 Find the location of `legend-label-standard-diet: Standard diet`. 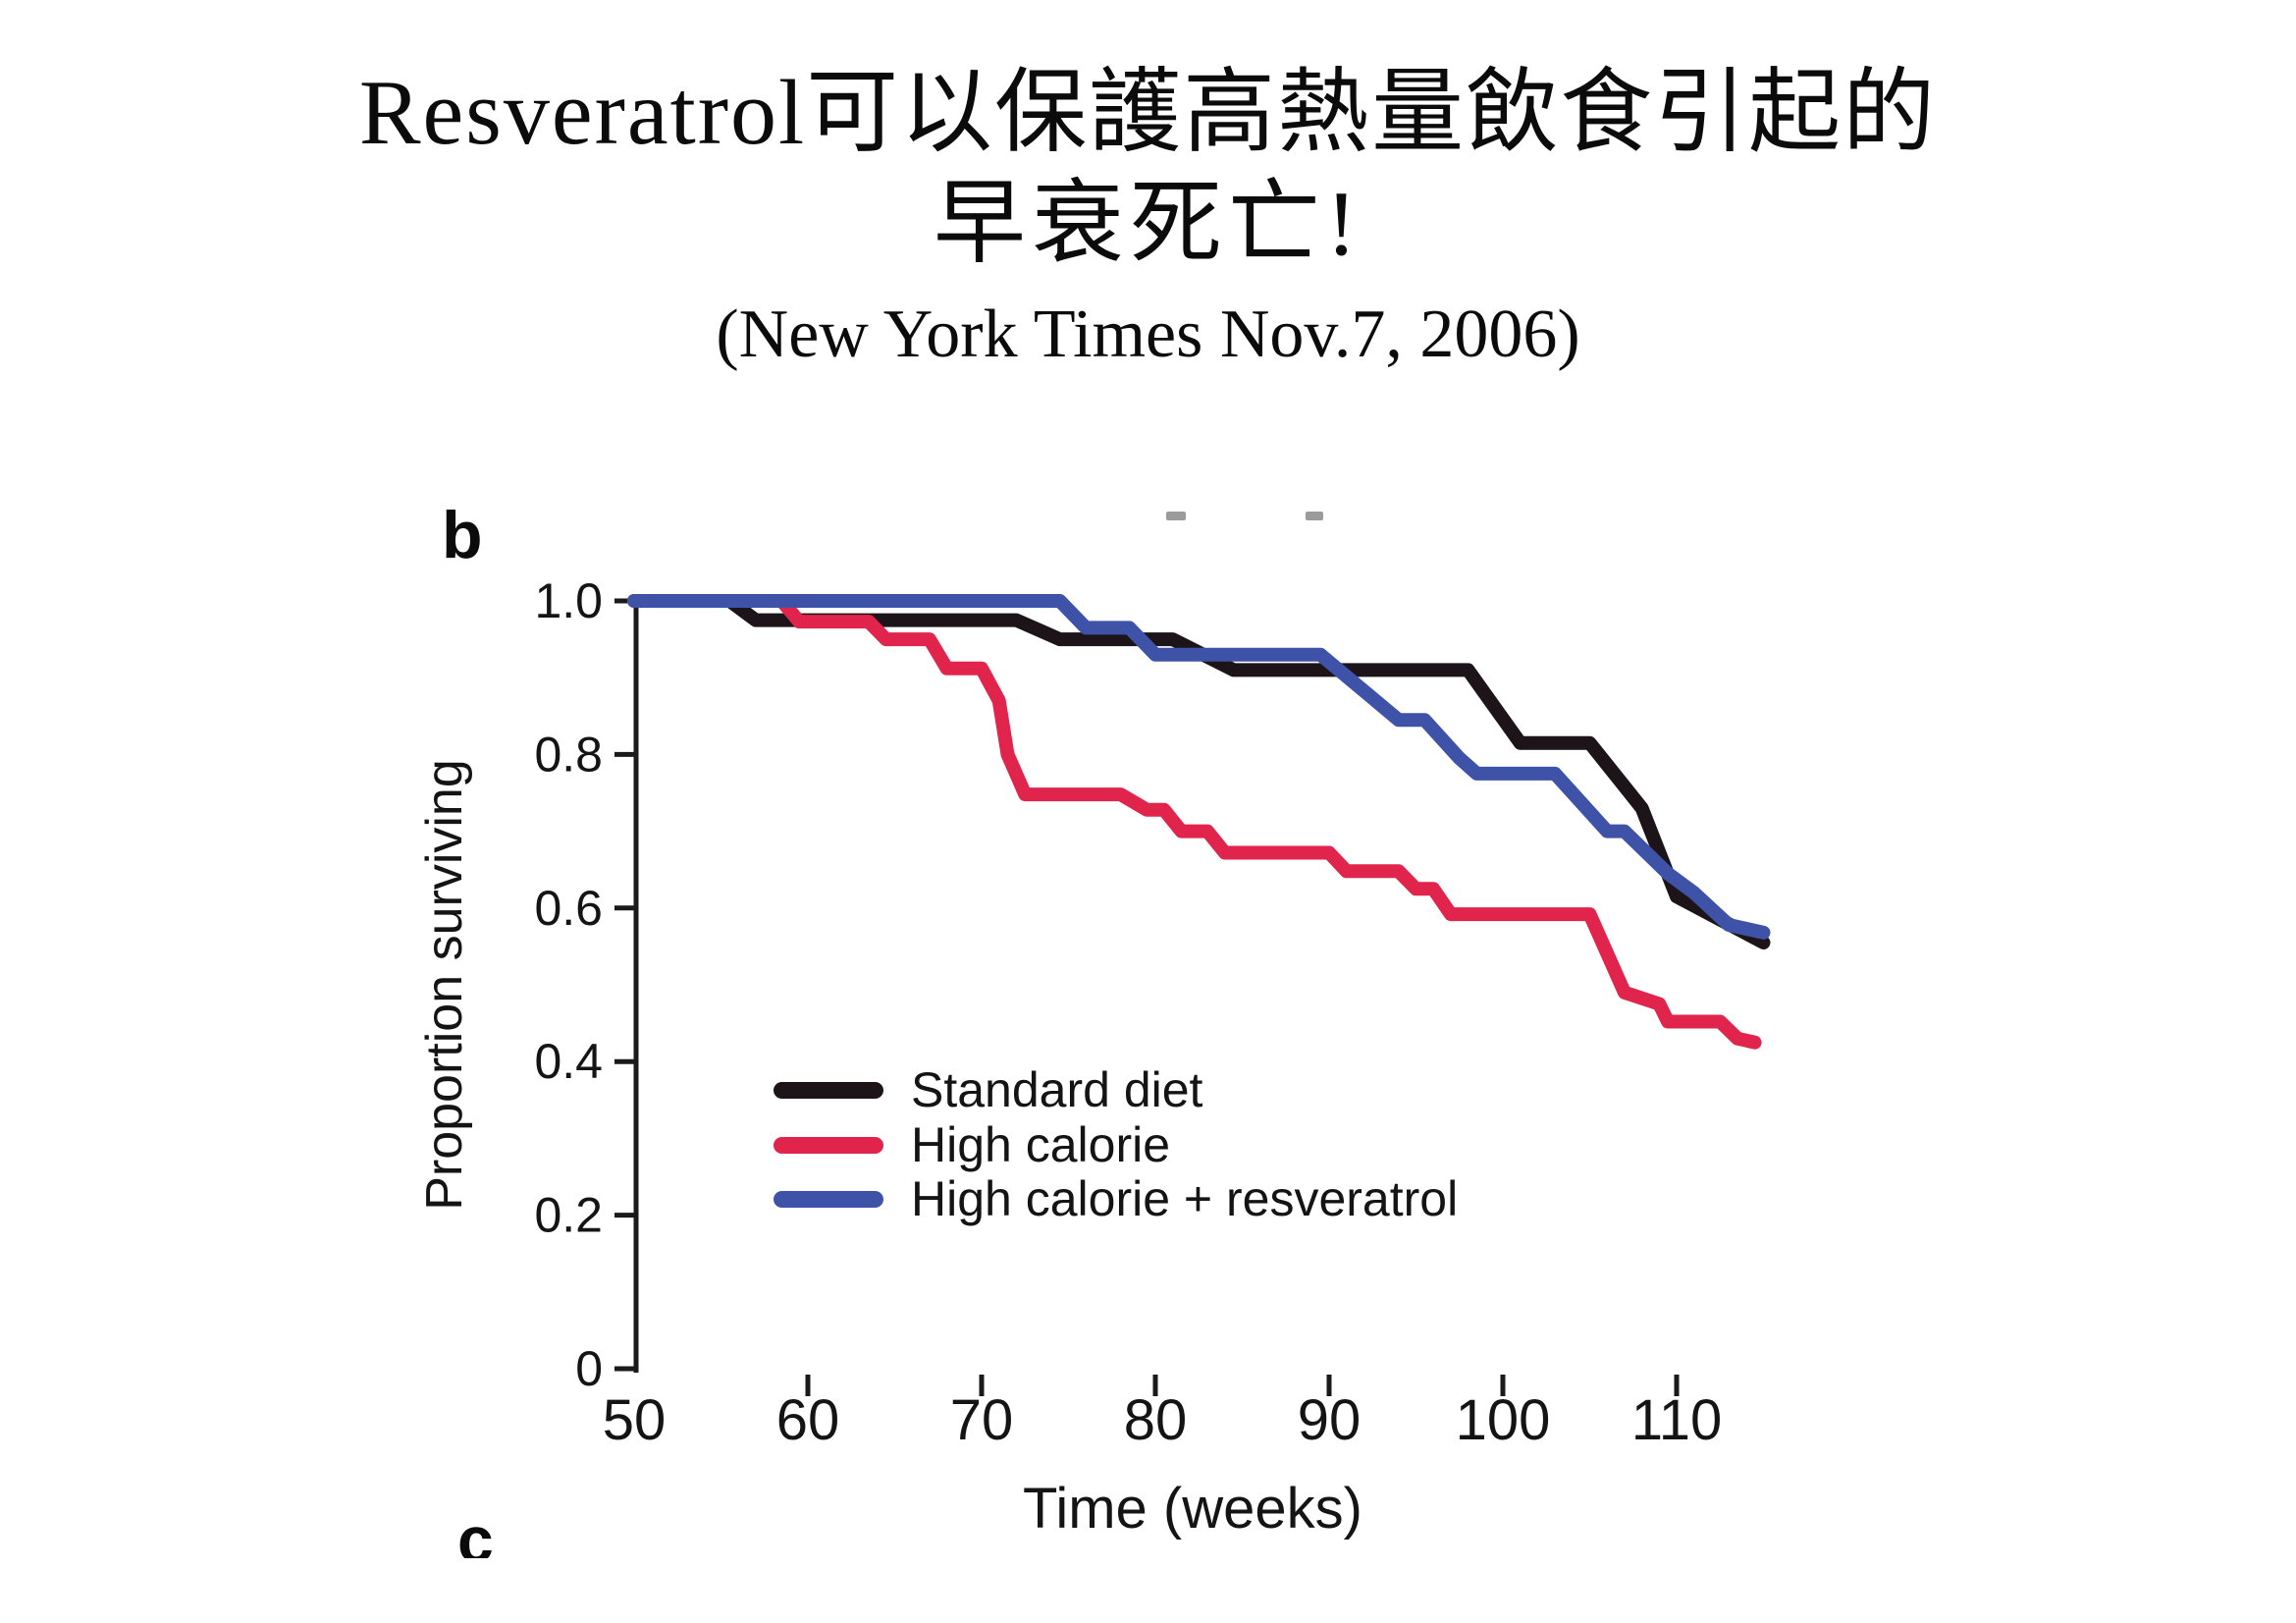

legend-label-standard-diet: Standard diet is located at coordinates (1057, 1089).